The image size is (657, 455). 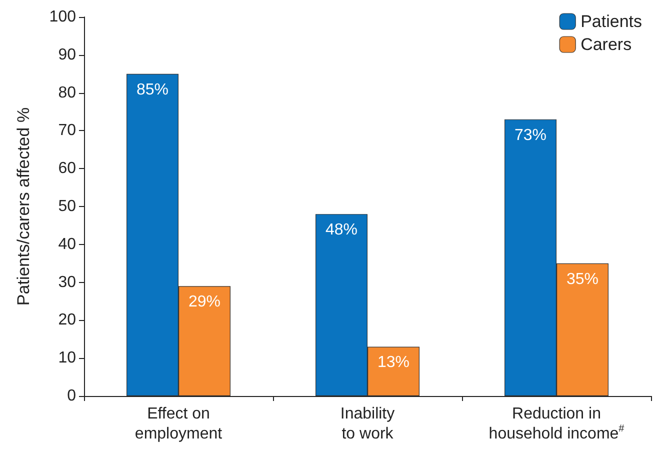 I want to click on y-tick-label: 90, so click(x=67, y=55).